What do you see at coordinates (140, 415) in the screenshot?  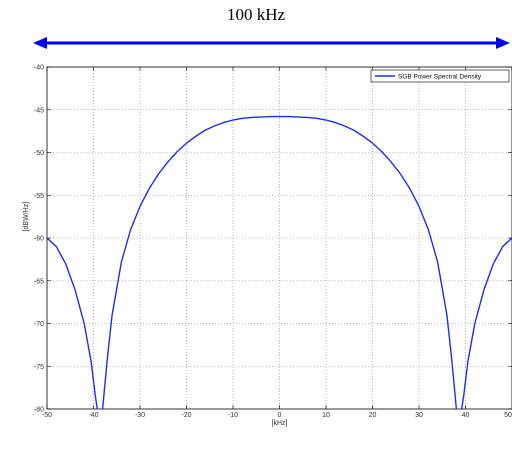 I see `x-tick-label: -30` at bounding box center [140, 415].